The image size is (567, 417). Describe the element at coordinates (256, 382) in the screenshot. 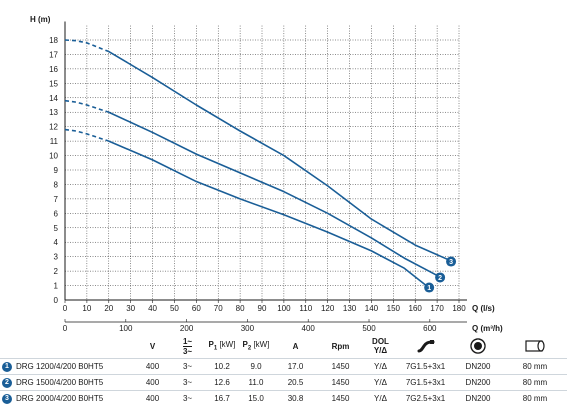

I see `cell-p2: 11.0` at that location.